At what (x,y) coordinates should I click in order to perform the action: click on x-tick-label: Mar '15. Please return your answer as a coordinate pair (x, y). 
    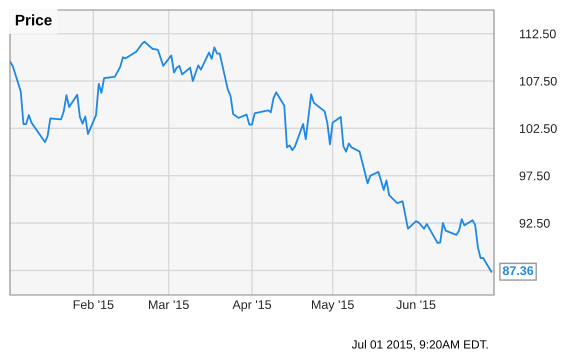
    Looking at the image, I should click on (169, 305).